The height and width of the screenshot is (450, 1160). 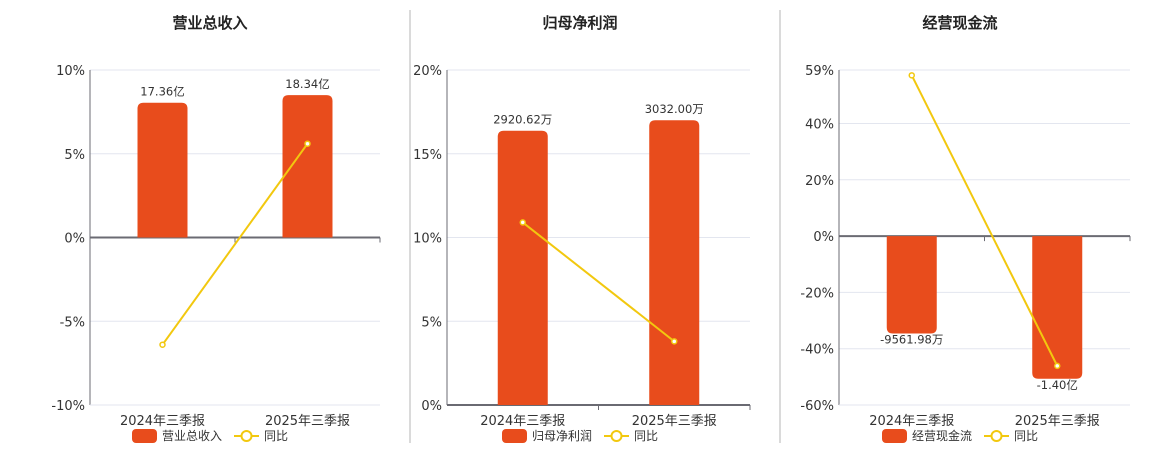 What do you see at coordinates (209, 23) in the screenshot?
I see `chart-title: 营业总收入` at bounding box center [209, 23].